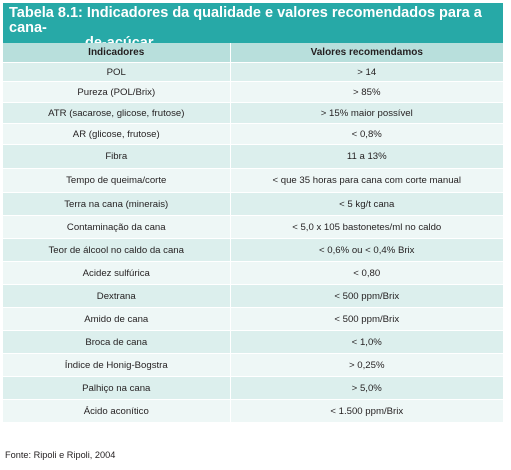 This screenshot has width=511, height=470. I want to click on table-row: Índice de Honig-Bogstra > 0,25%, so click(253, 365).